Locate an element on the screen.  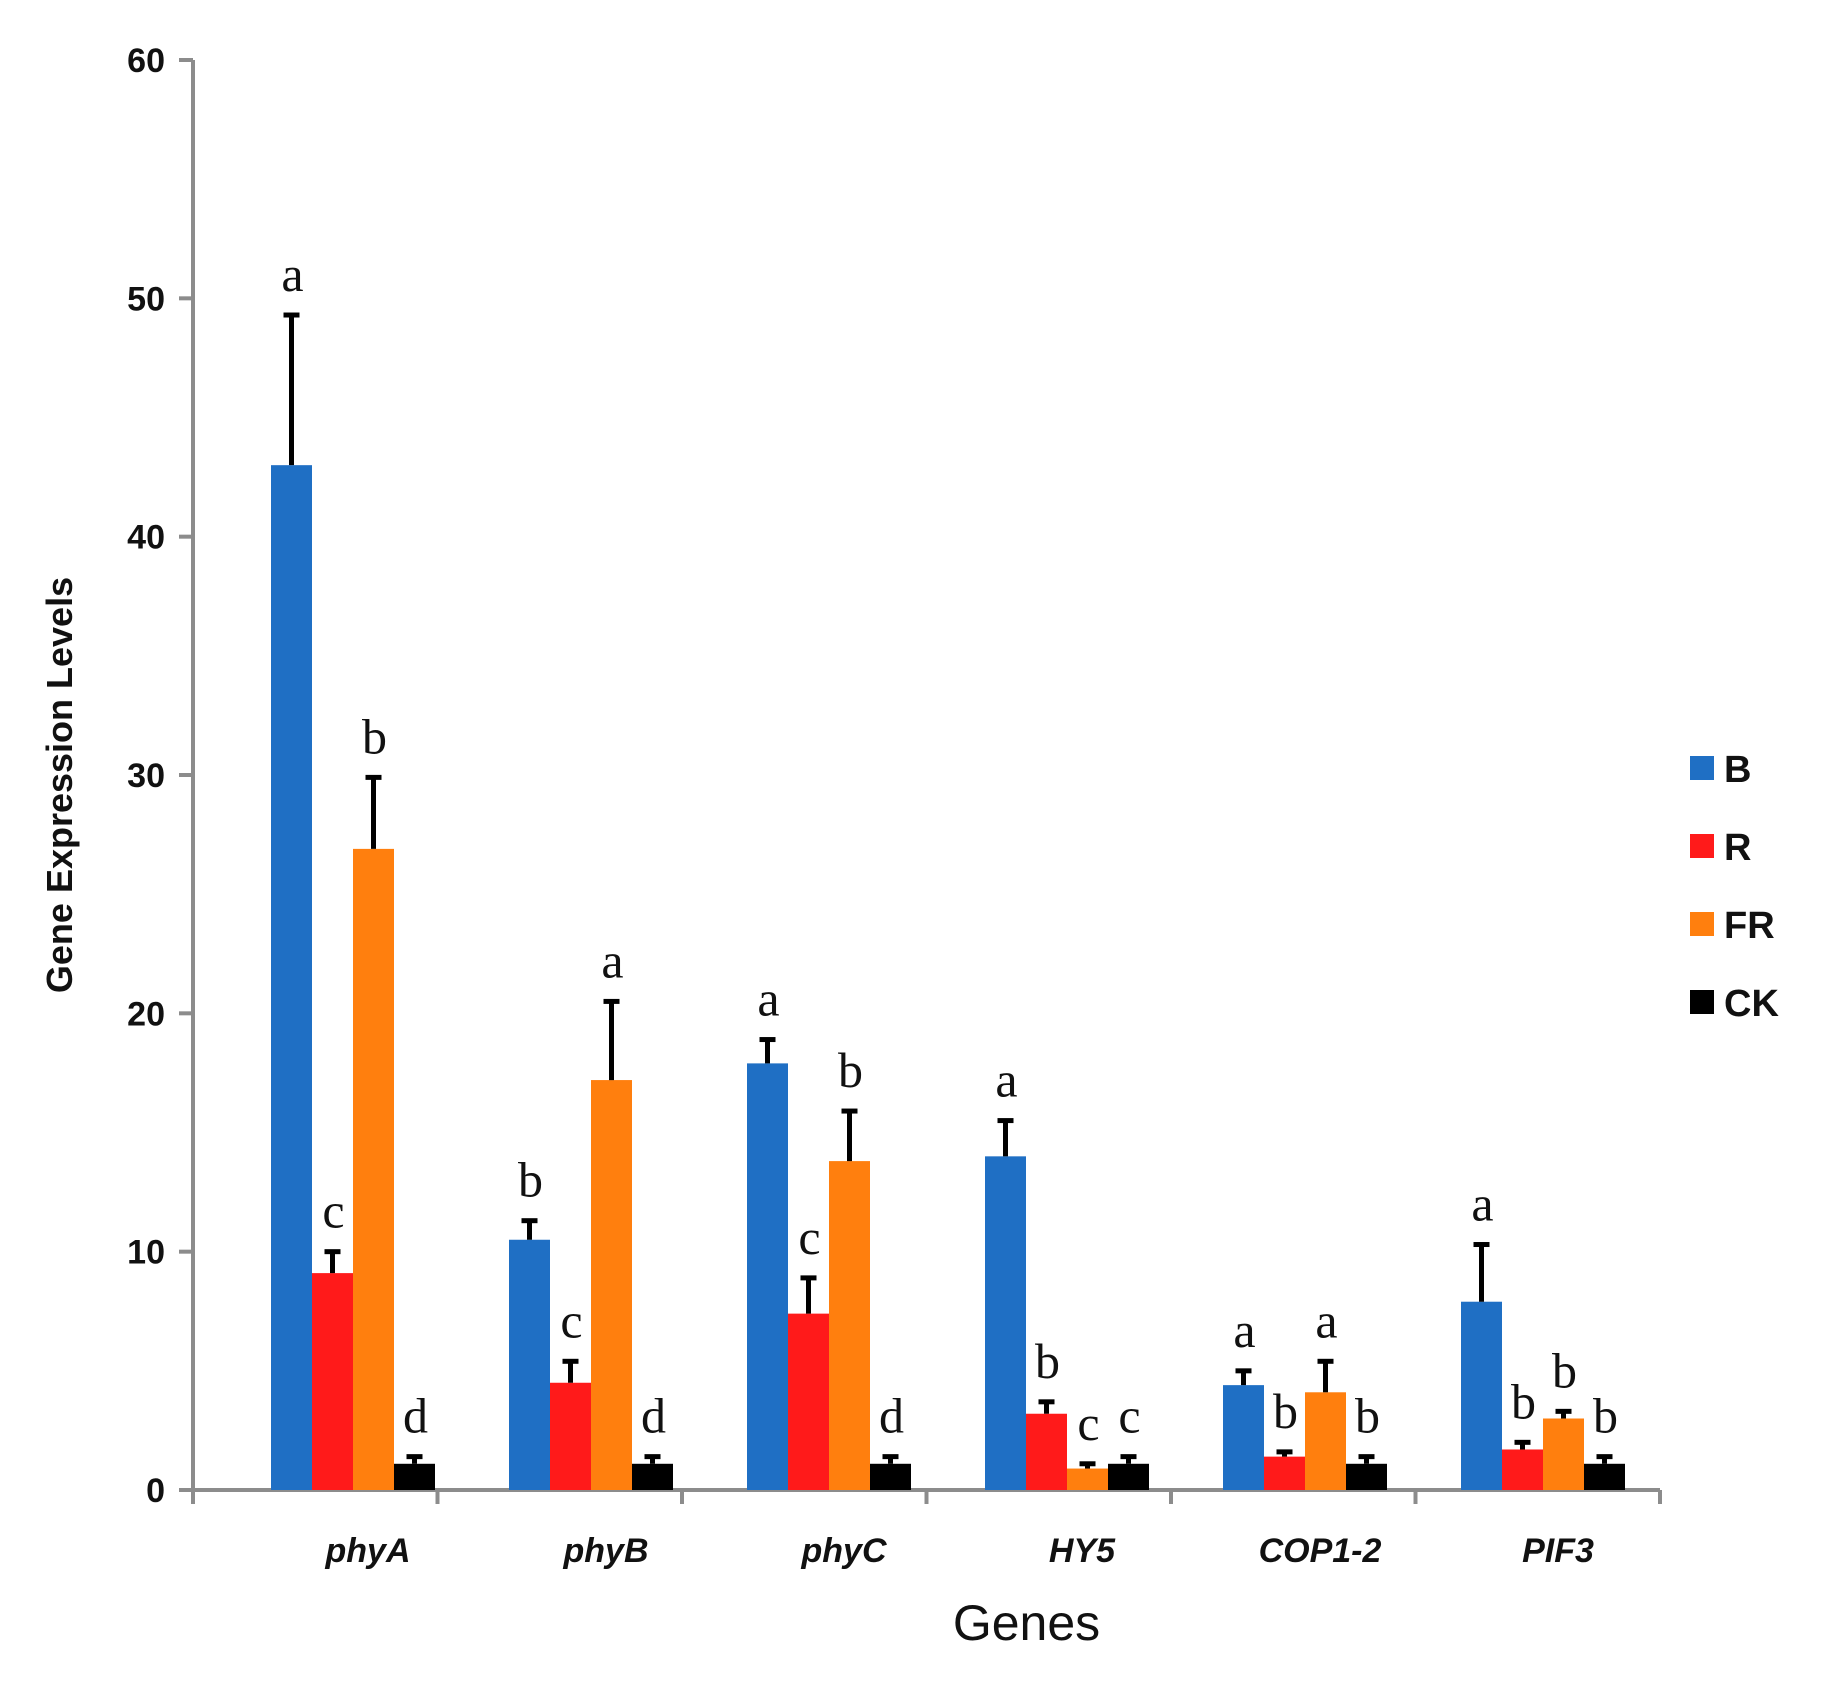
legend-swatch-CK is located at coordinates (1702, 1002).